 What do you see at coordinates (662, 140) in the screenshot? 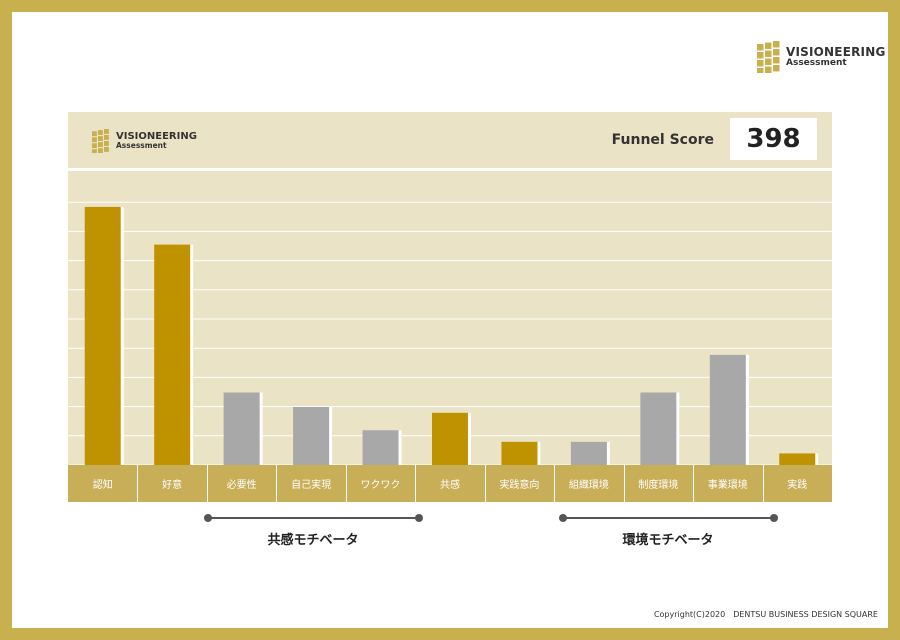
I see `funnel-score-label: Funnel Score` at bounding box center [662, 140].